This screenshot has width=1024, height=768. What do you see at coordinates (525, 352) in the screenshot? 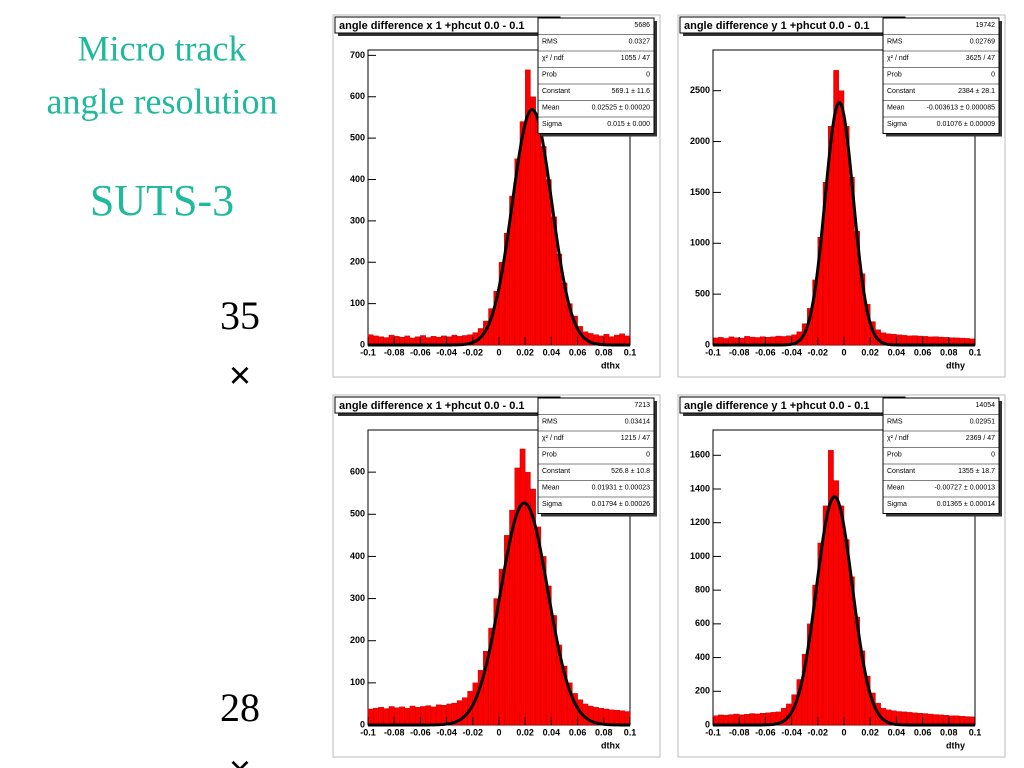
I see `x-tick-label: 0.02` at bounding box center [525, 352].